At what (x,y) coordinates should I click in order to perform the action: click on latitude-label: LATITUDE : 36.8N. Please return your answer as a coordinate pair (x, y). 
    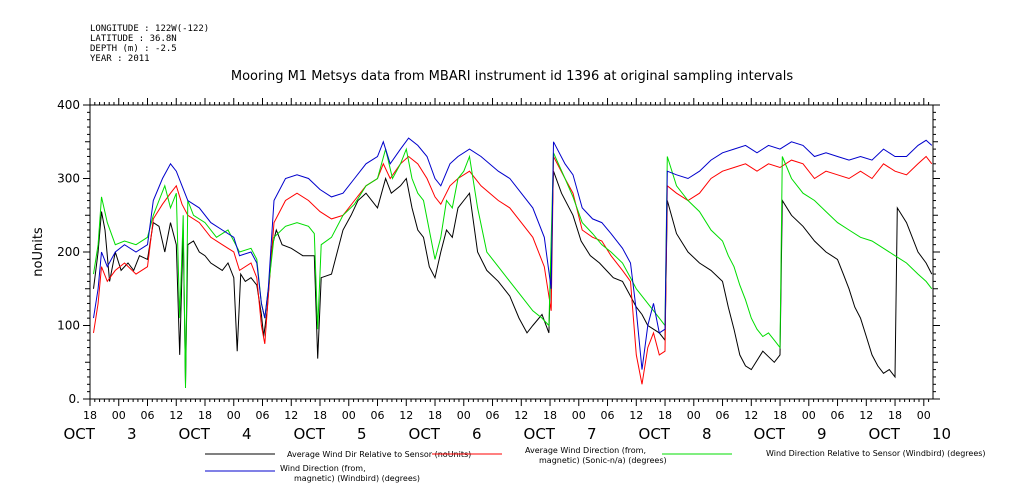
    Looking at the image, I should click on (133, 39).